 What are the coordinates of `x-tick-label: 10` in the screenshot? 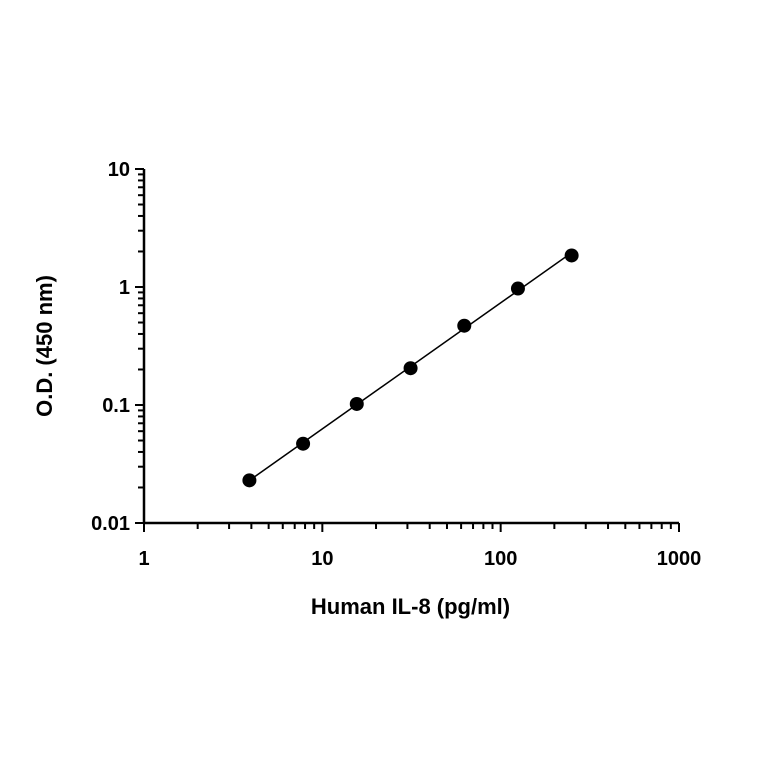 It's located at (322, 559).